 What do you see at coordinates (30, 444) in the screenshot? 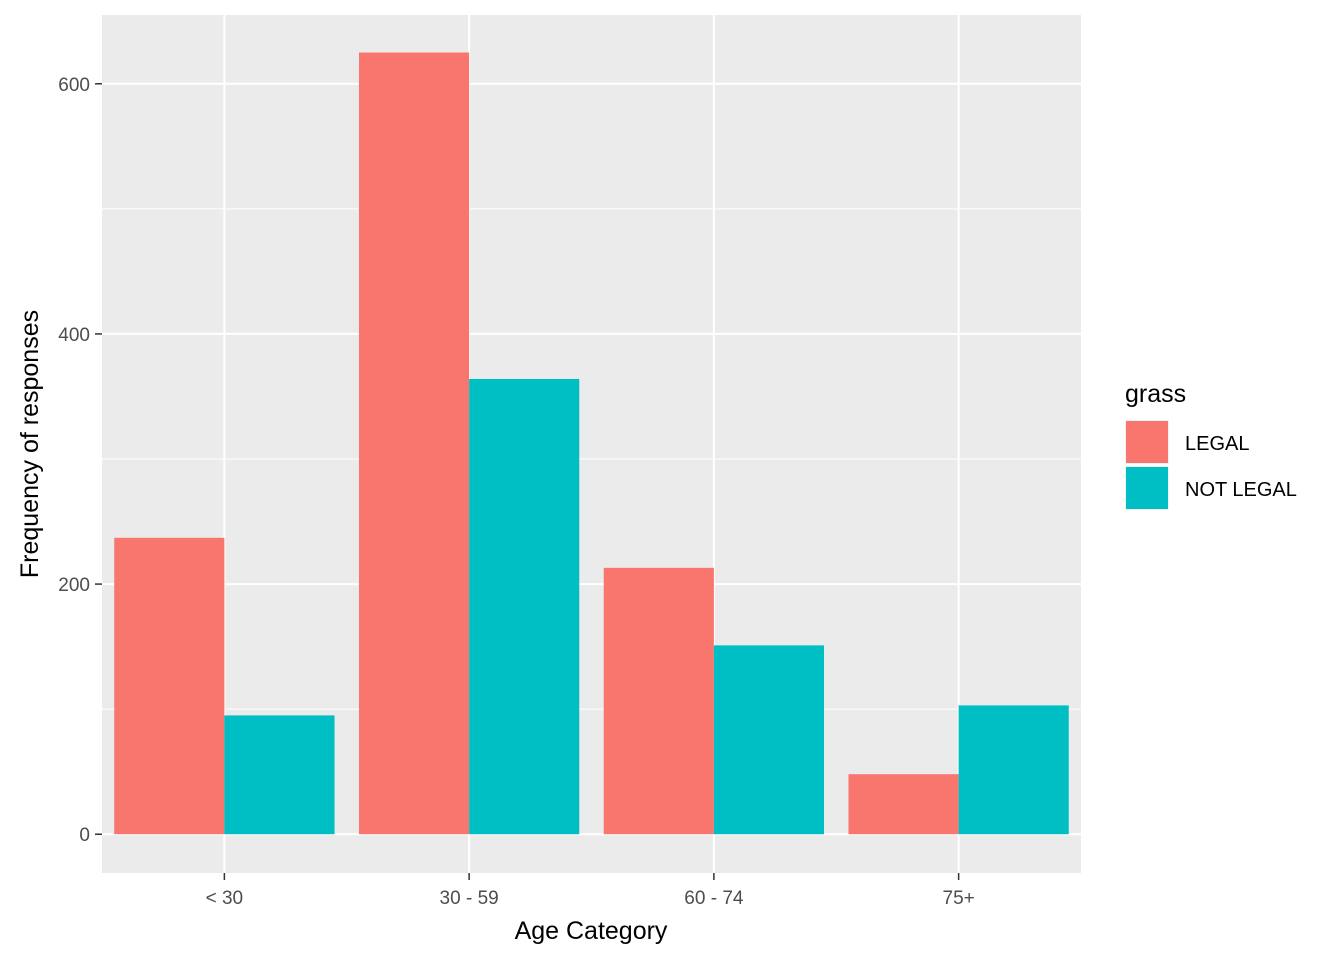
I see `y-axis-title: Frequency of responses` at bounding box center [30, 444].